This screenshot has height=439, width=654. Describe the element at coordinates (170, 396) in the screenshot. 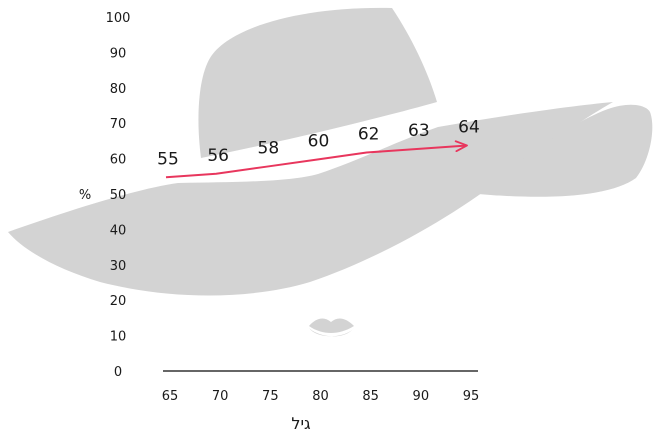

I see `x-tick-label: 65` at that location.